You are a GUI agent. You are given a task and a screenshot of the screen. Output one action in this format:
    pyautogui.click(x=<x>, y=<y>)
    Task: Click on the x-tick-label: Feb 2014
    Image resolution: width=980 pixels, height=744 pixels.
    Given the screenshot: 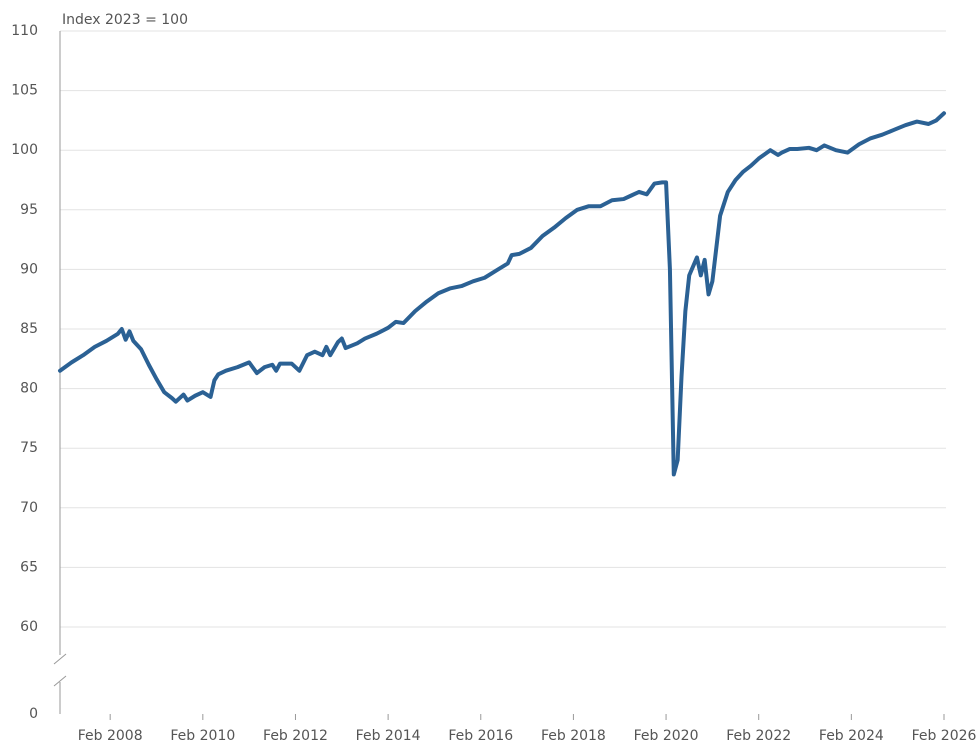 What is the action you would take?
    pyautogui.click(x=388, y=736)
    